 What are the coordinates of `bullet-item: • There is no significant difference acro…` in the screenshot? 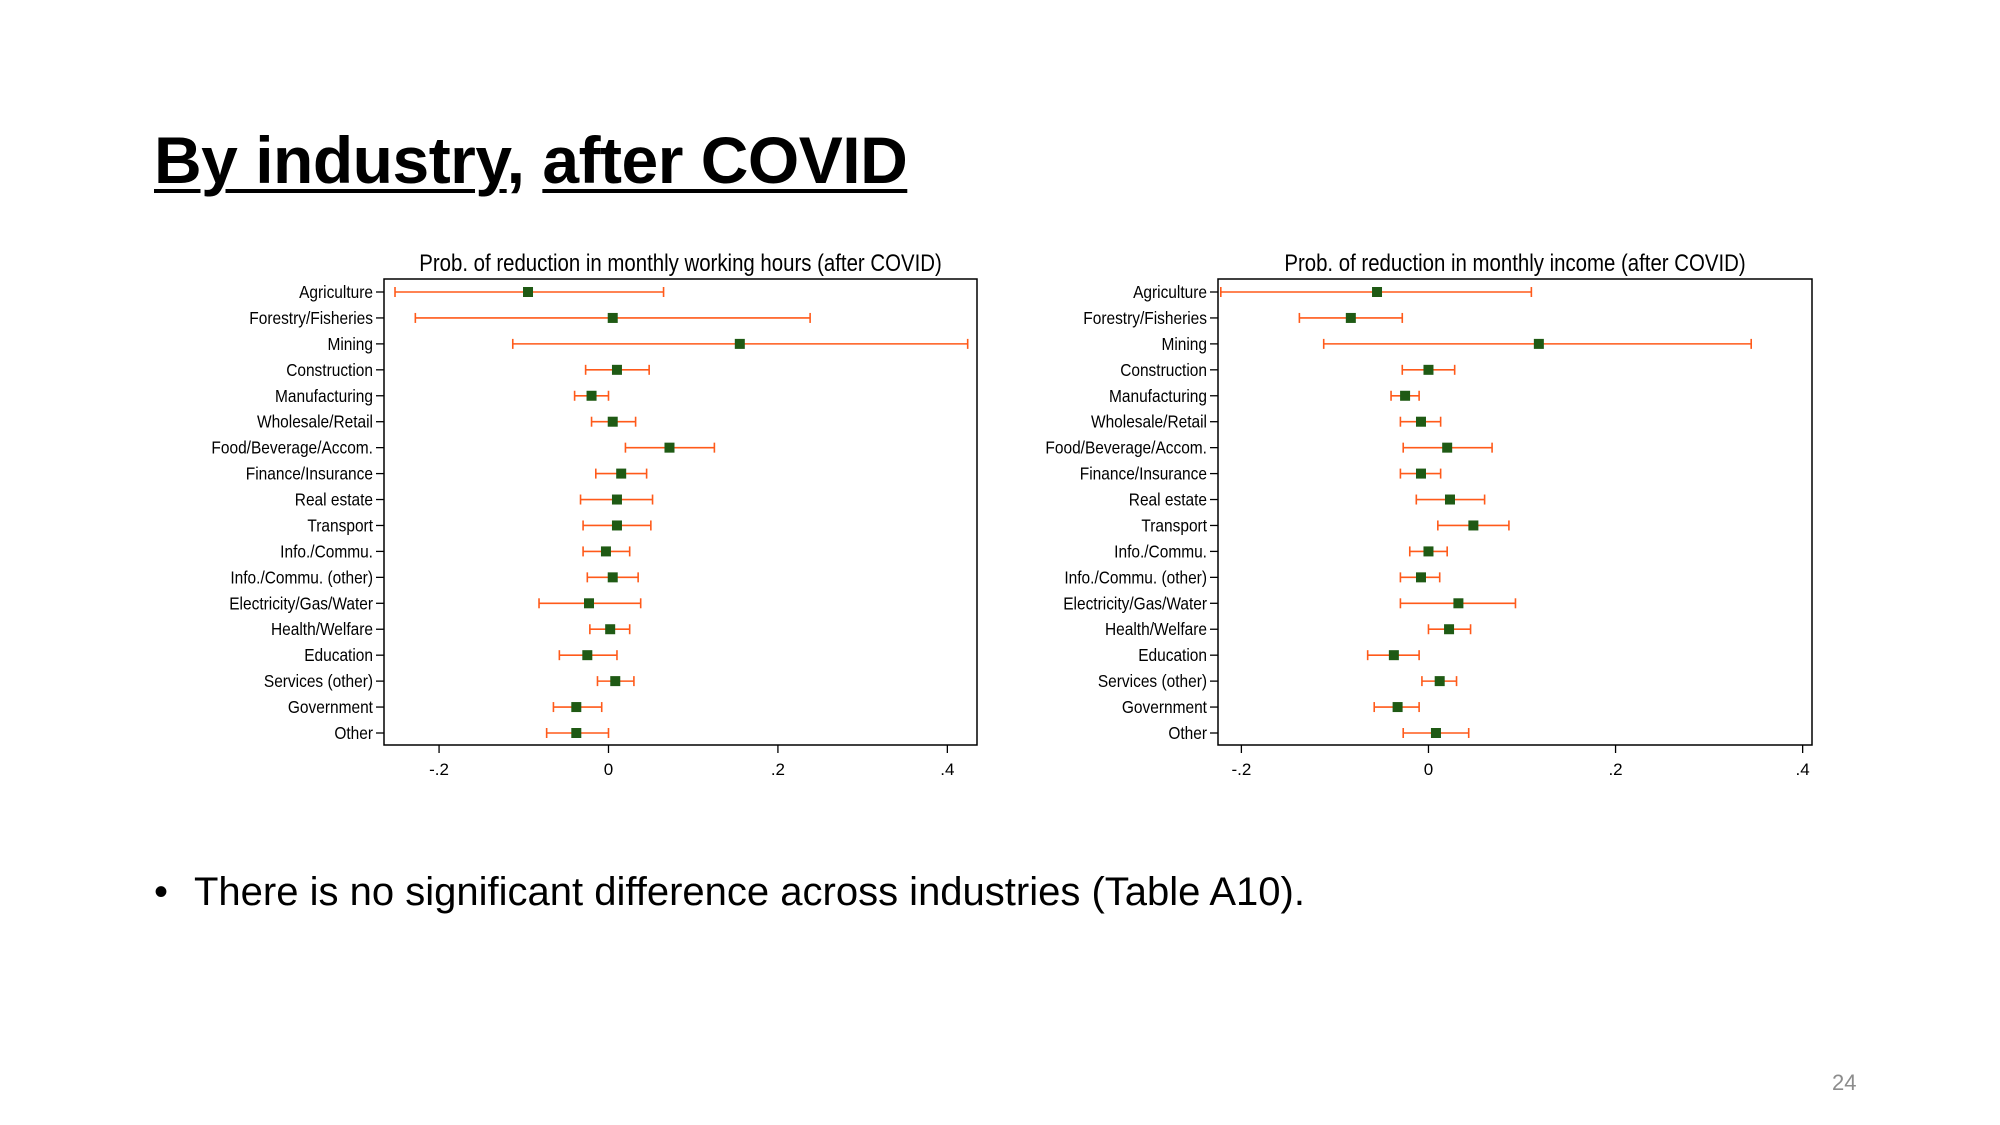 It's located at (729, 892).